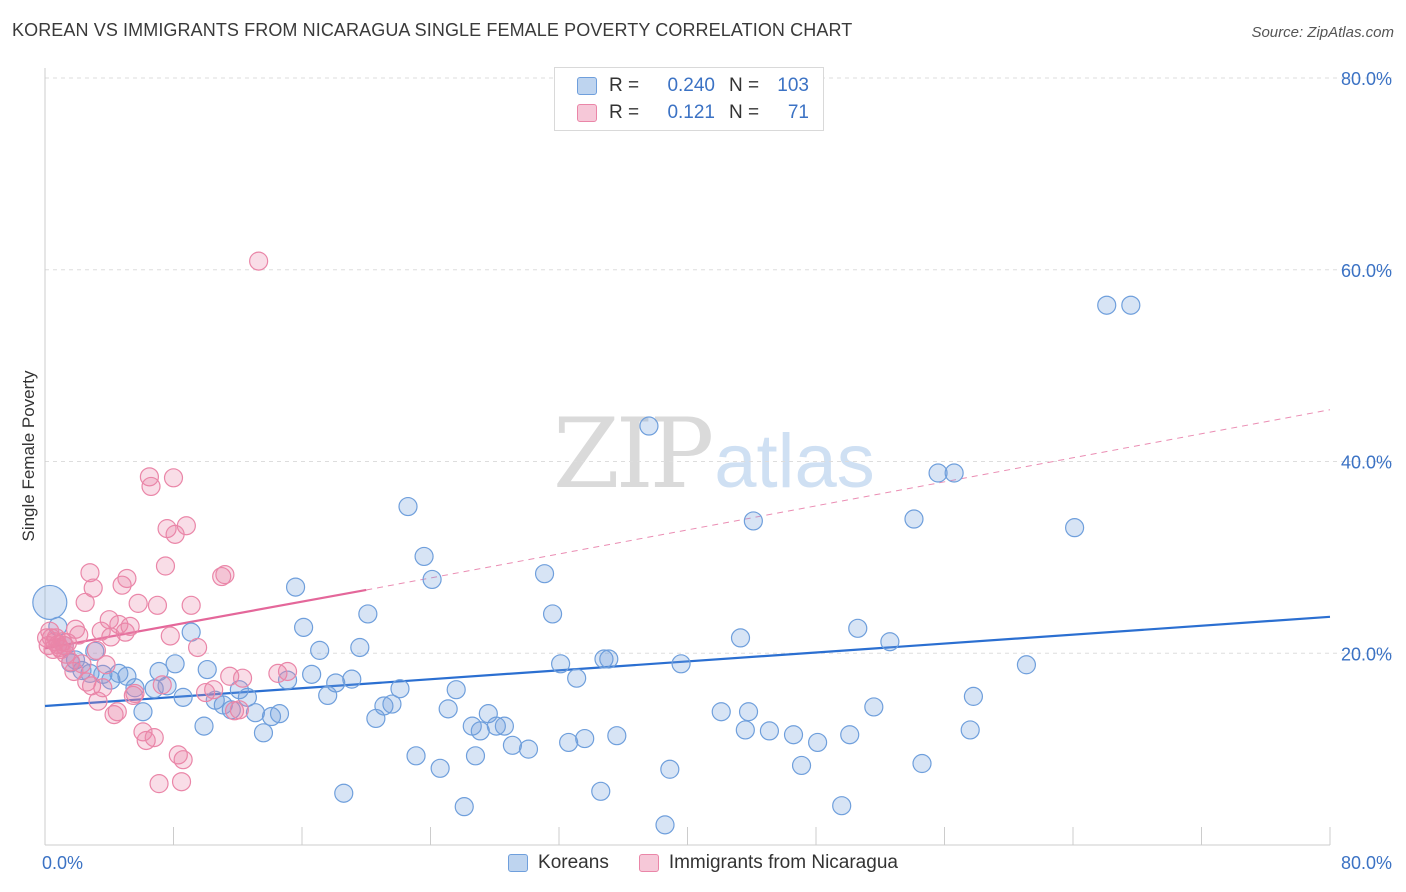 The height and width of the screenshot is (892, 1406). What do you see at coordinates (768, 863) in the screenshot?
I see `legend-item-nicaragua: Immigrants from Nicaragua` at bounding box center [768, 863].